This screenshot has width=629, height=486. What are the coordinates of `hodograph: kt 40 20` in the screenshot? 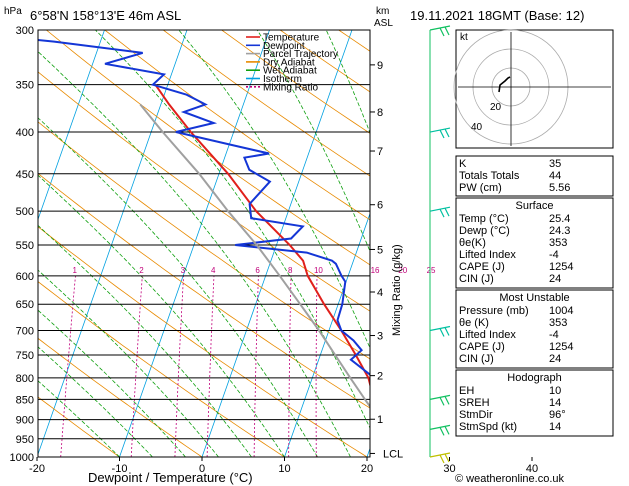 It's located at (533, 89).